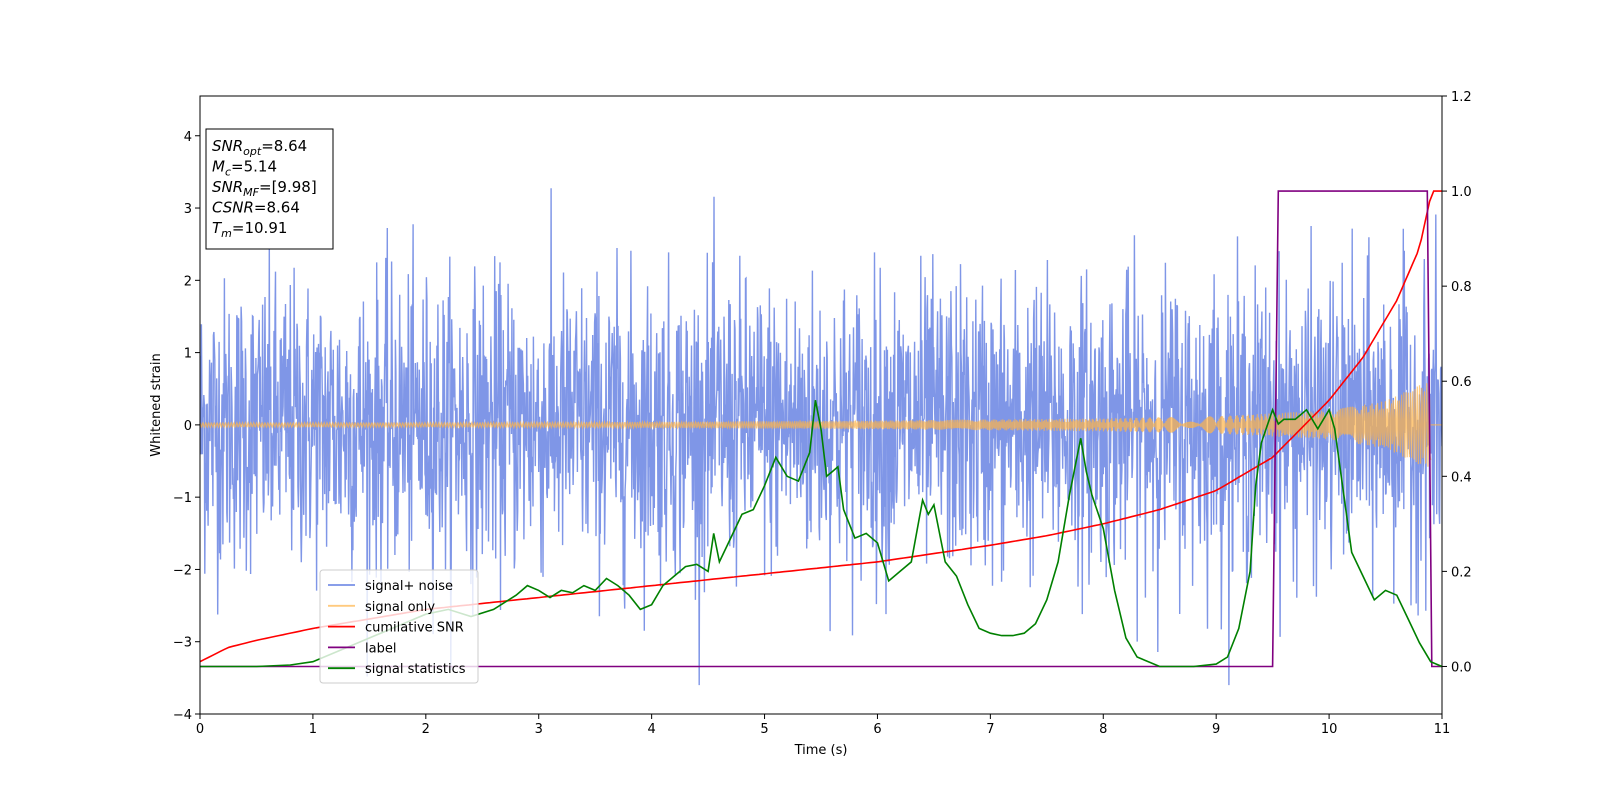 This screenshot has width=1600, height=800. I want to click on y-axis-left: −4 −3 −2 −1 0 1 2 3 4, so click(186, 426).